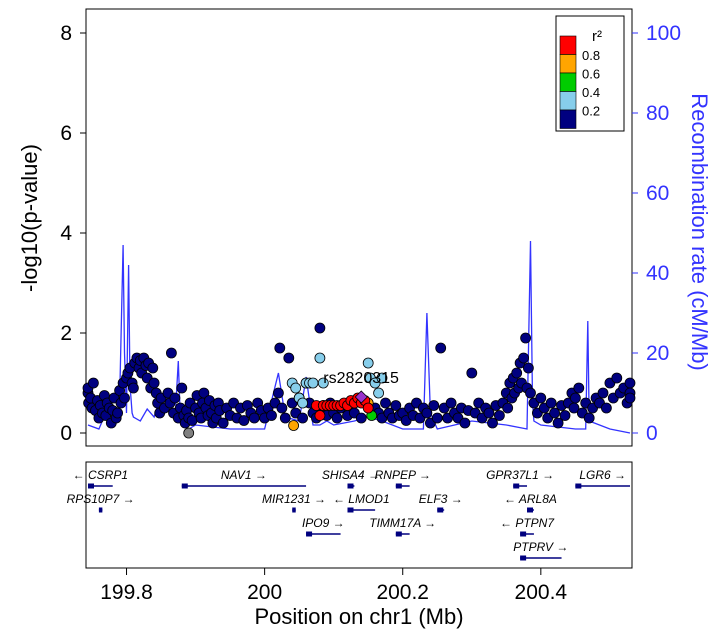  Describe the element at coordinates (591, 92) in the screenshot. I see `legend-label: 0.4` at that location.